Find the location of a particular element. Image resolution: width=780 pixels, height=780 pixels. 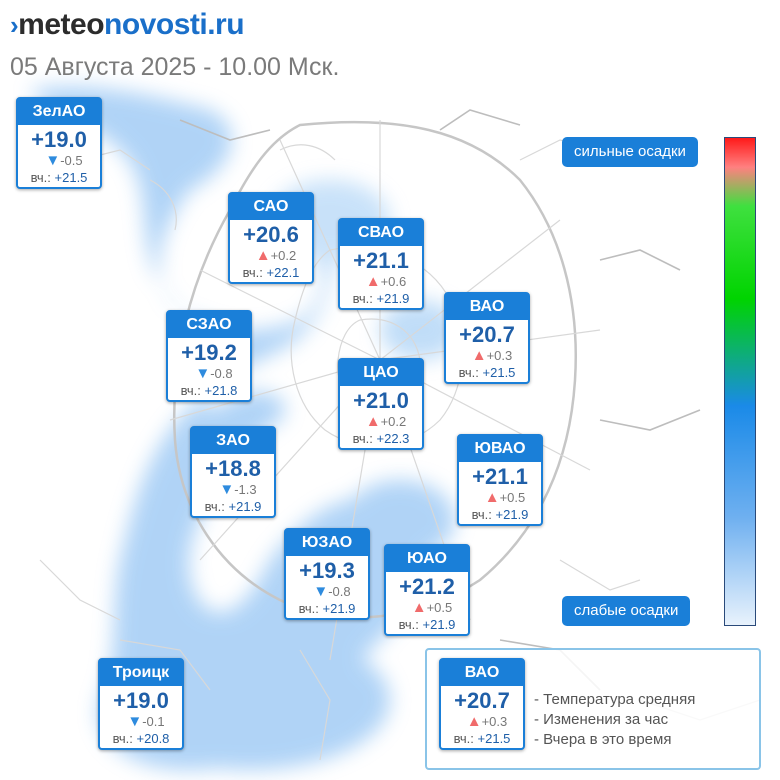

yesterday-temp: вч.: +22.1 is located at coordinates (271, 273).